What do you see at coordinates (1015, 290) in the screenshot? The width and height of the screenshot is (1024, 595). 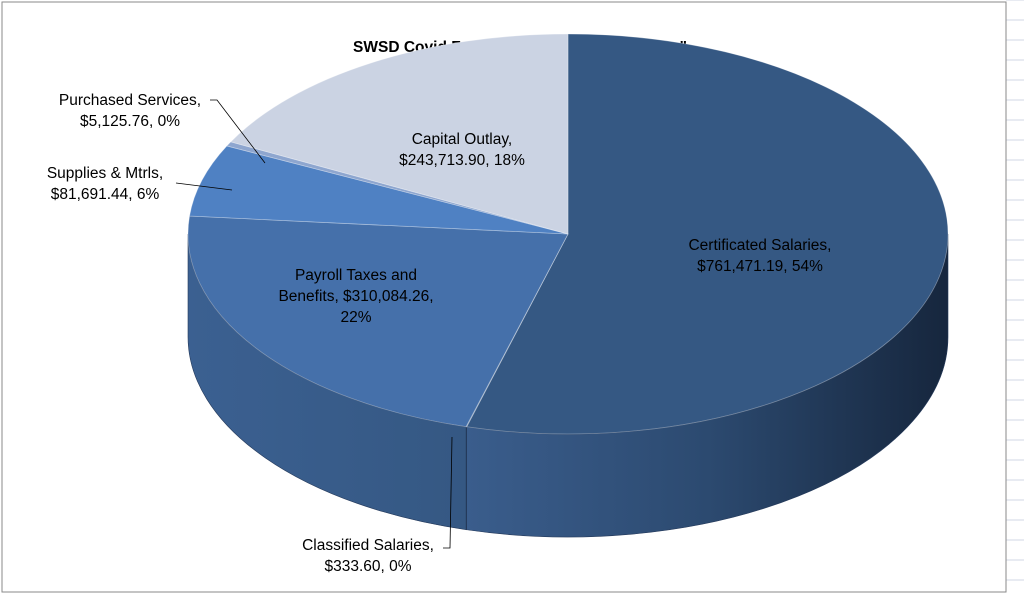 I see `spreadsheet-gridlines` at bounding box center [1015, 290].